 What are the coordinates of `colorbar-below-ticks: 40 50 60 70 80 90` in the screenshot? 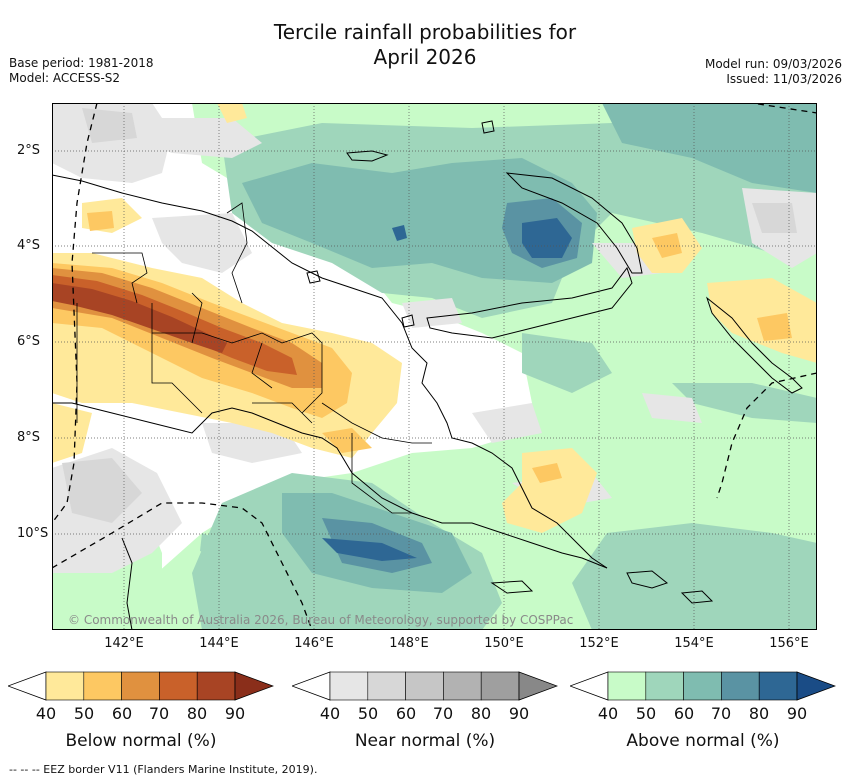 It's located at (141, 715).